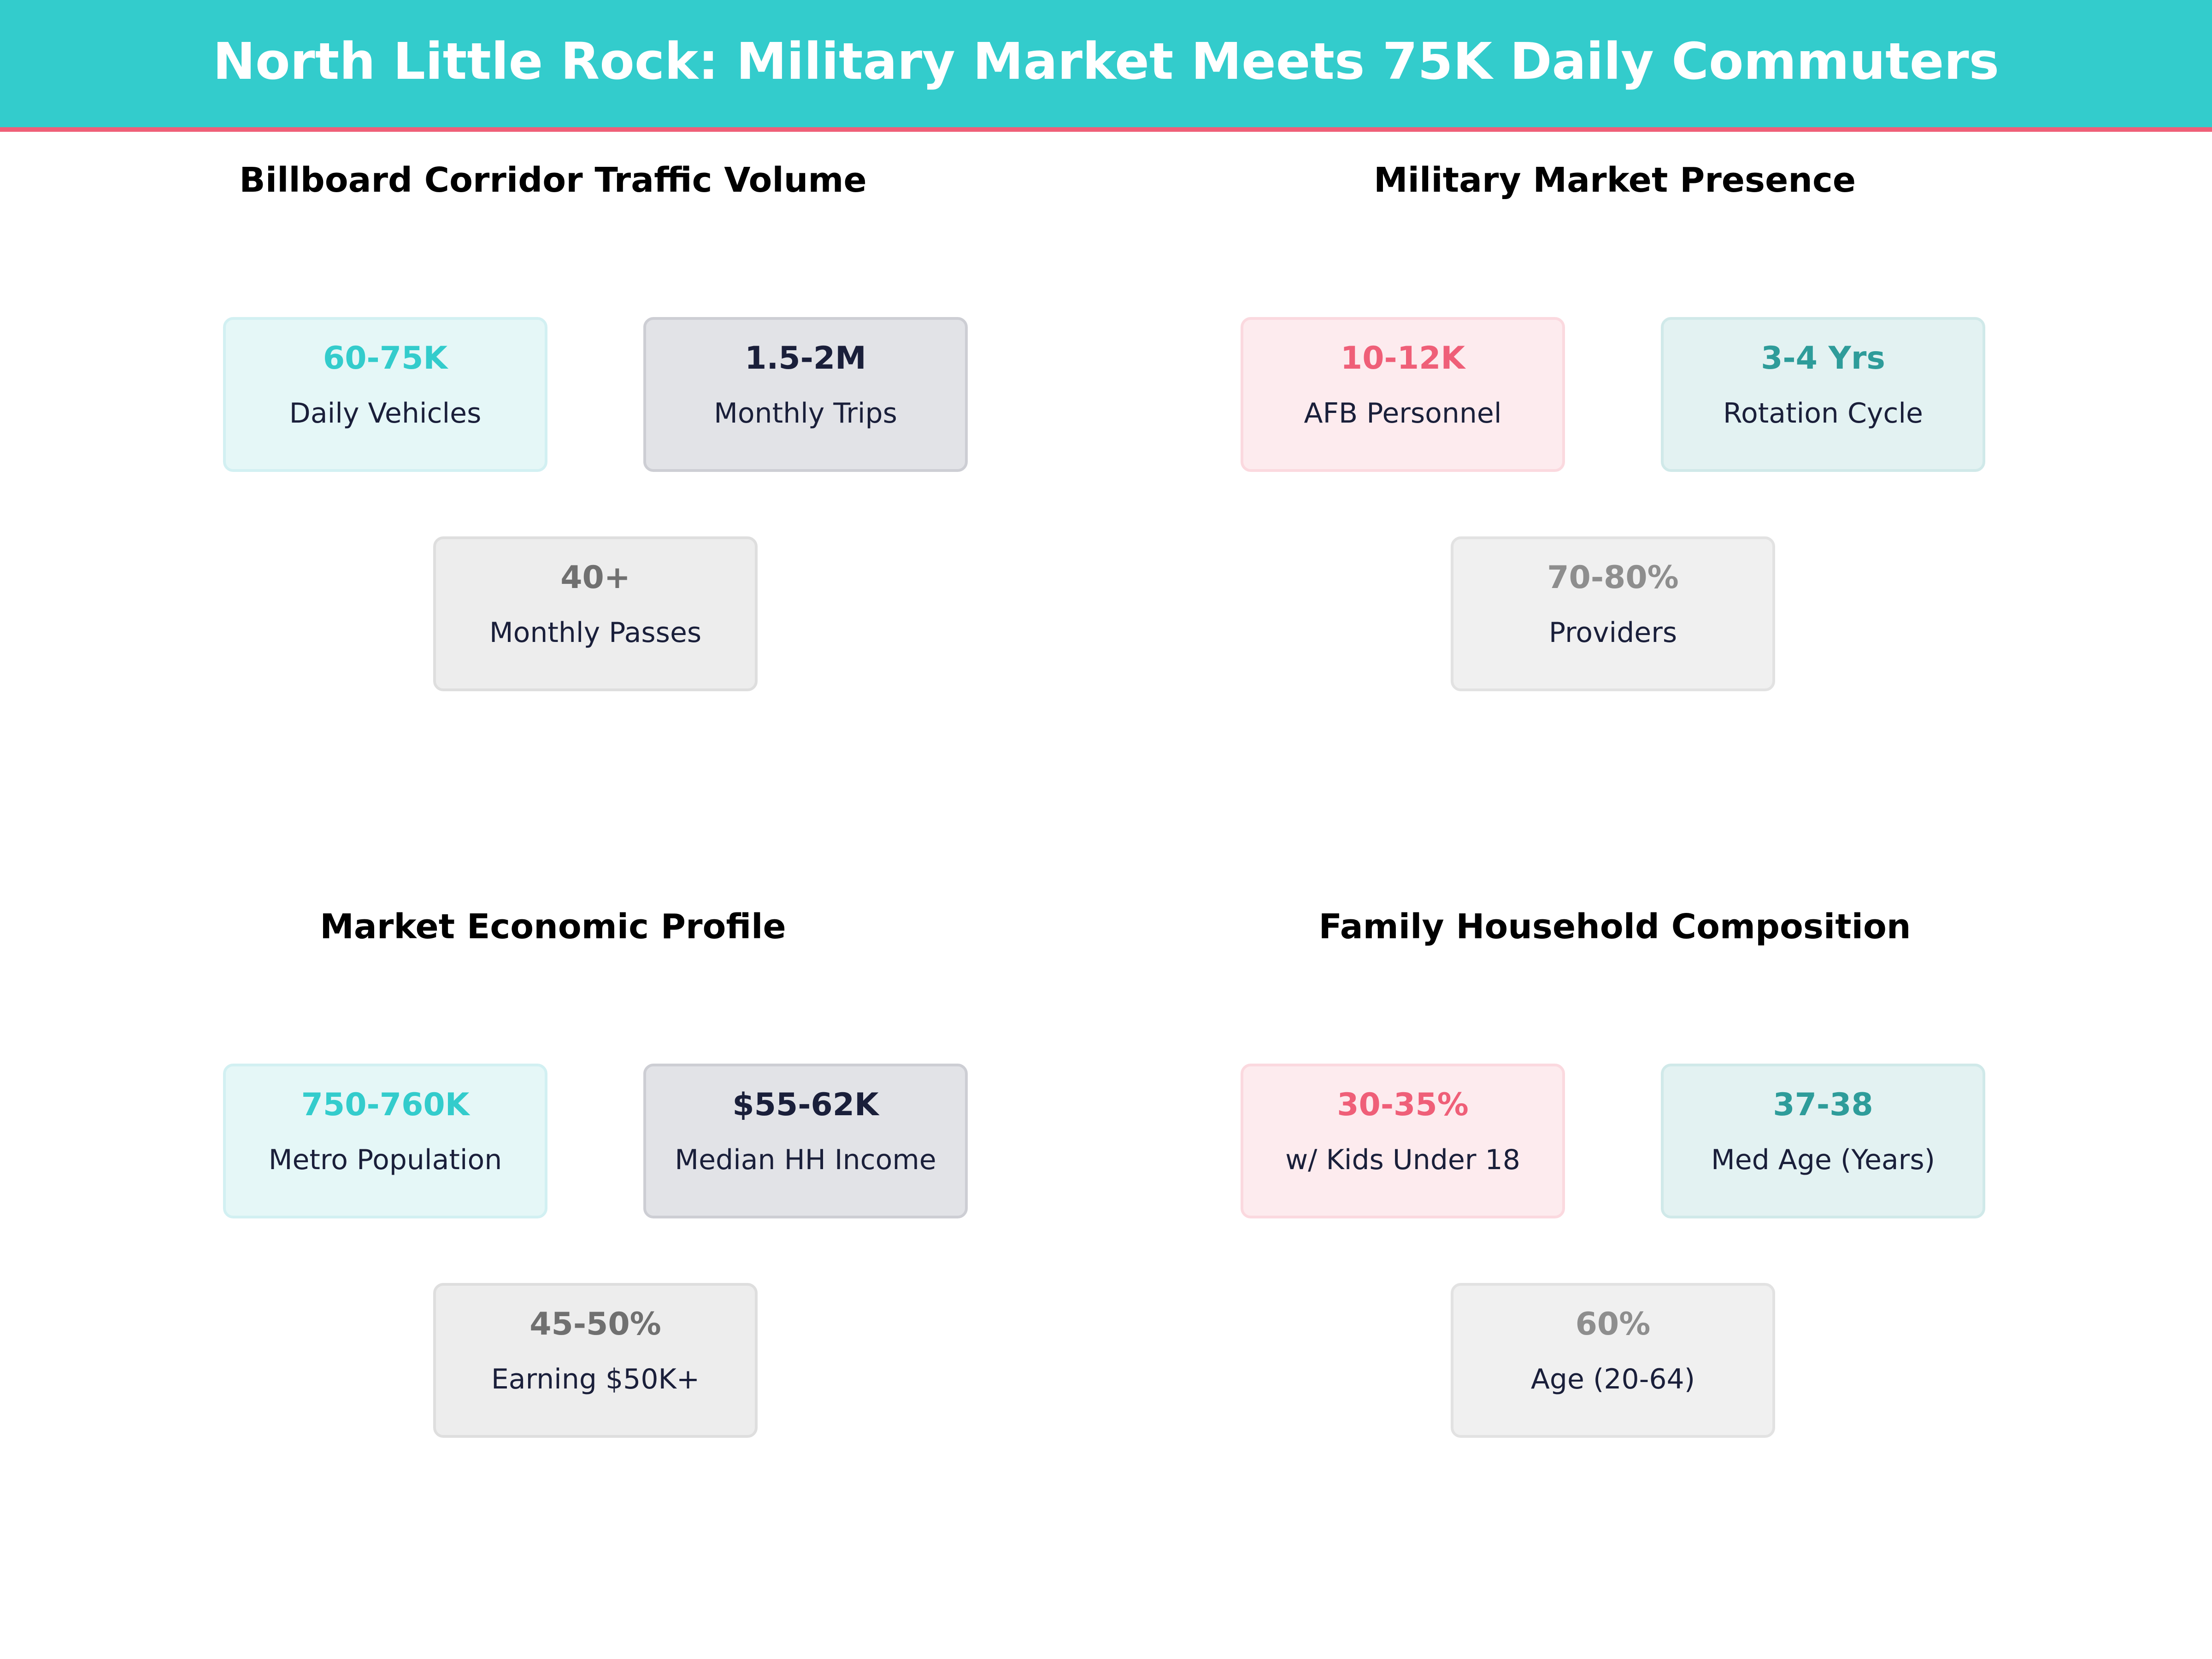  What do you see at coordinates (385, 1160) in the screenshot?
I see `metric-label: Metro Population` at bounding box center [385, 1160].